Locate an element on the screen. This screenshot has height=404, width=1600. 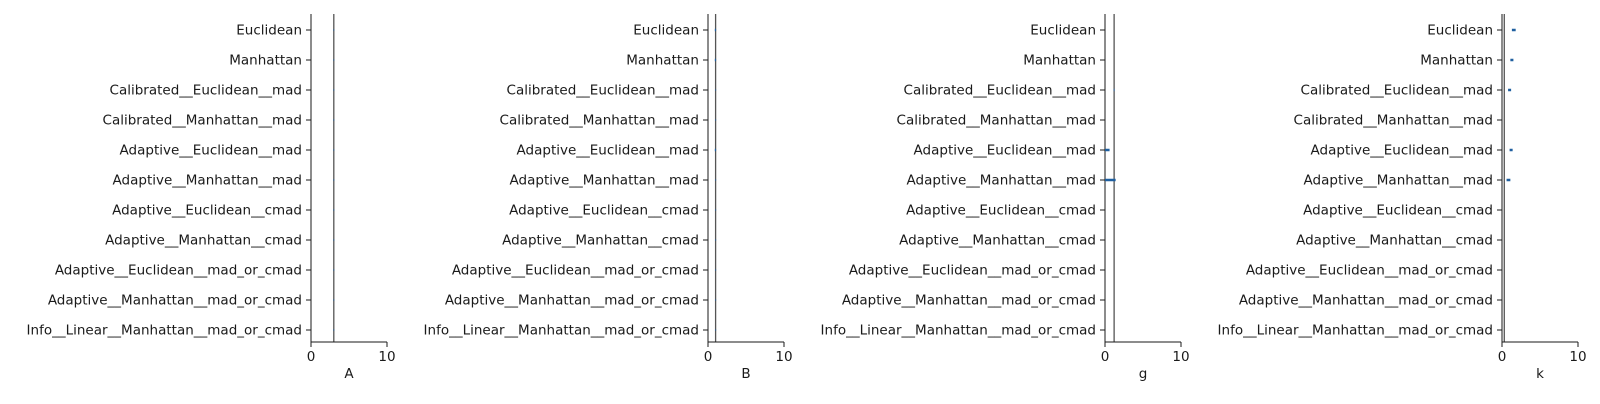
x-axis-label: k is located at coordinates (1540, 374).